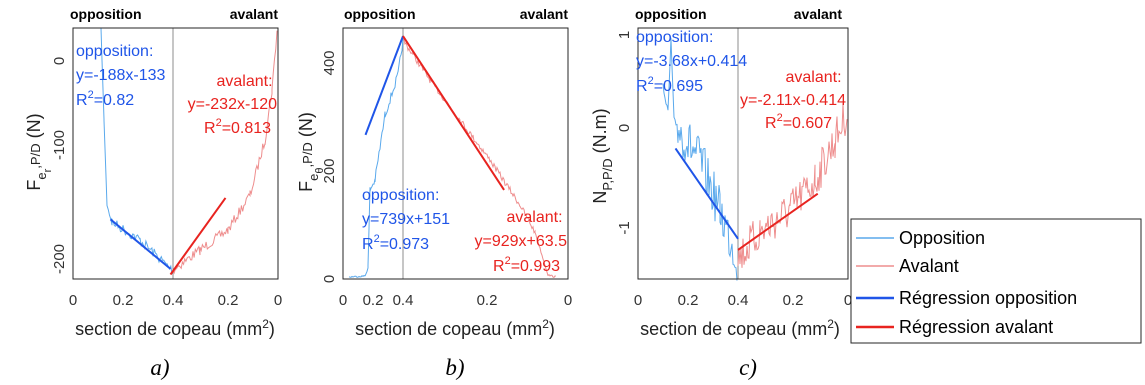 The image size is (1145, 385). I want to click on panel-b-opposition-annotation: opposition: y=739x+151 R2=0.973, so click(408, 220).